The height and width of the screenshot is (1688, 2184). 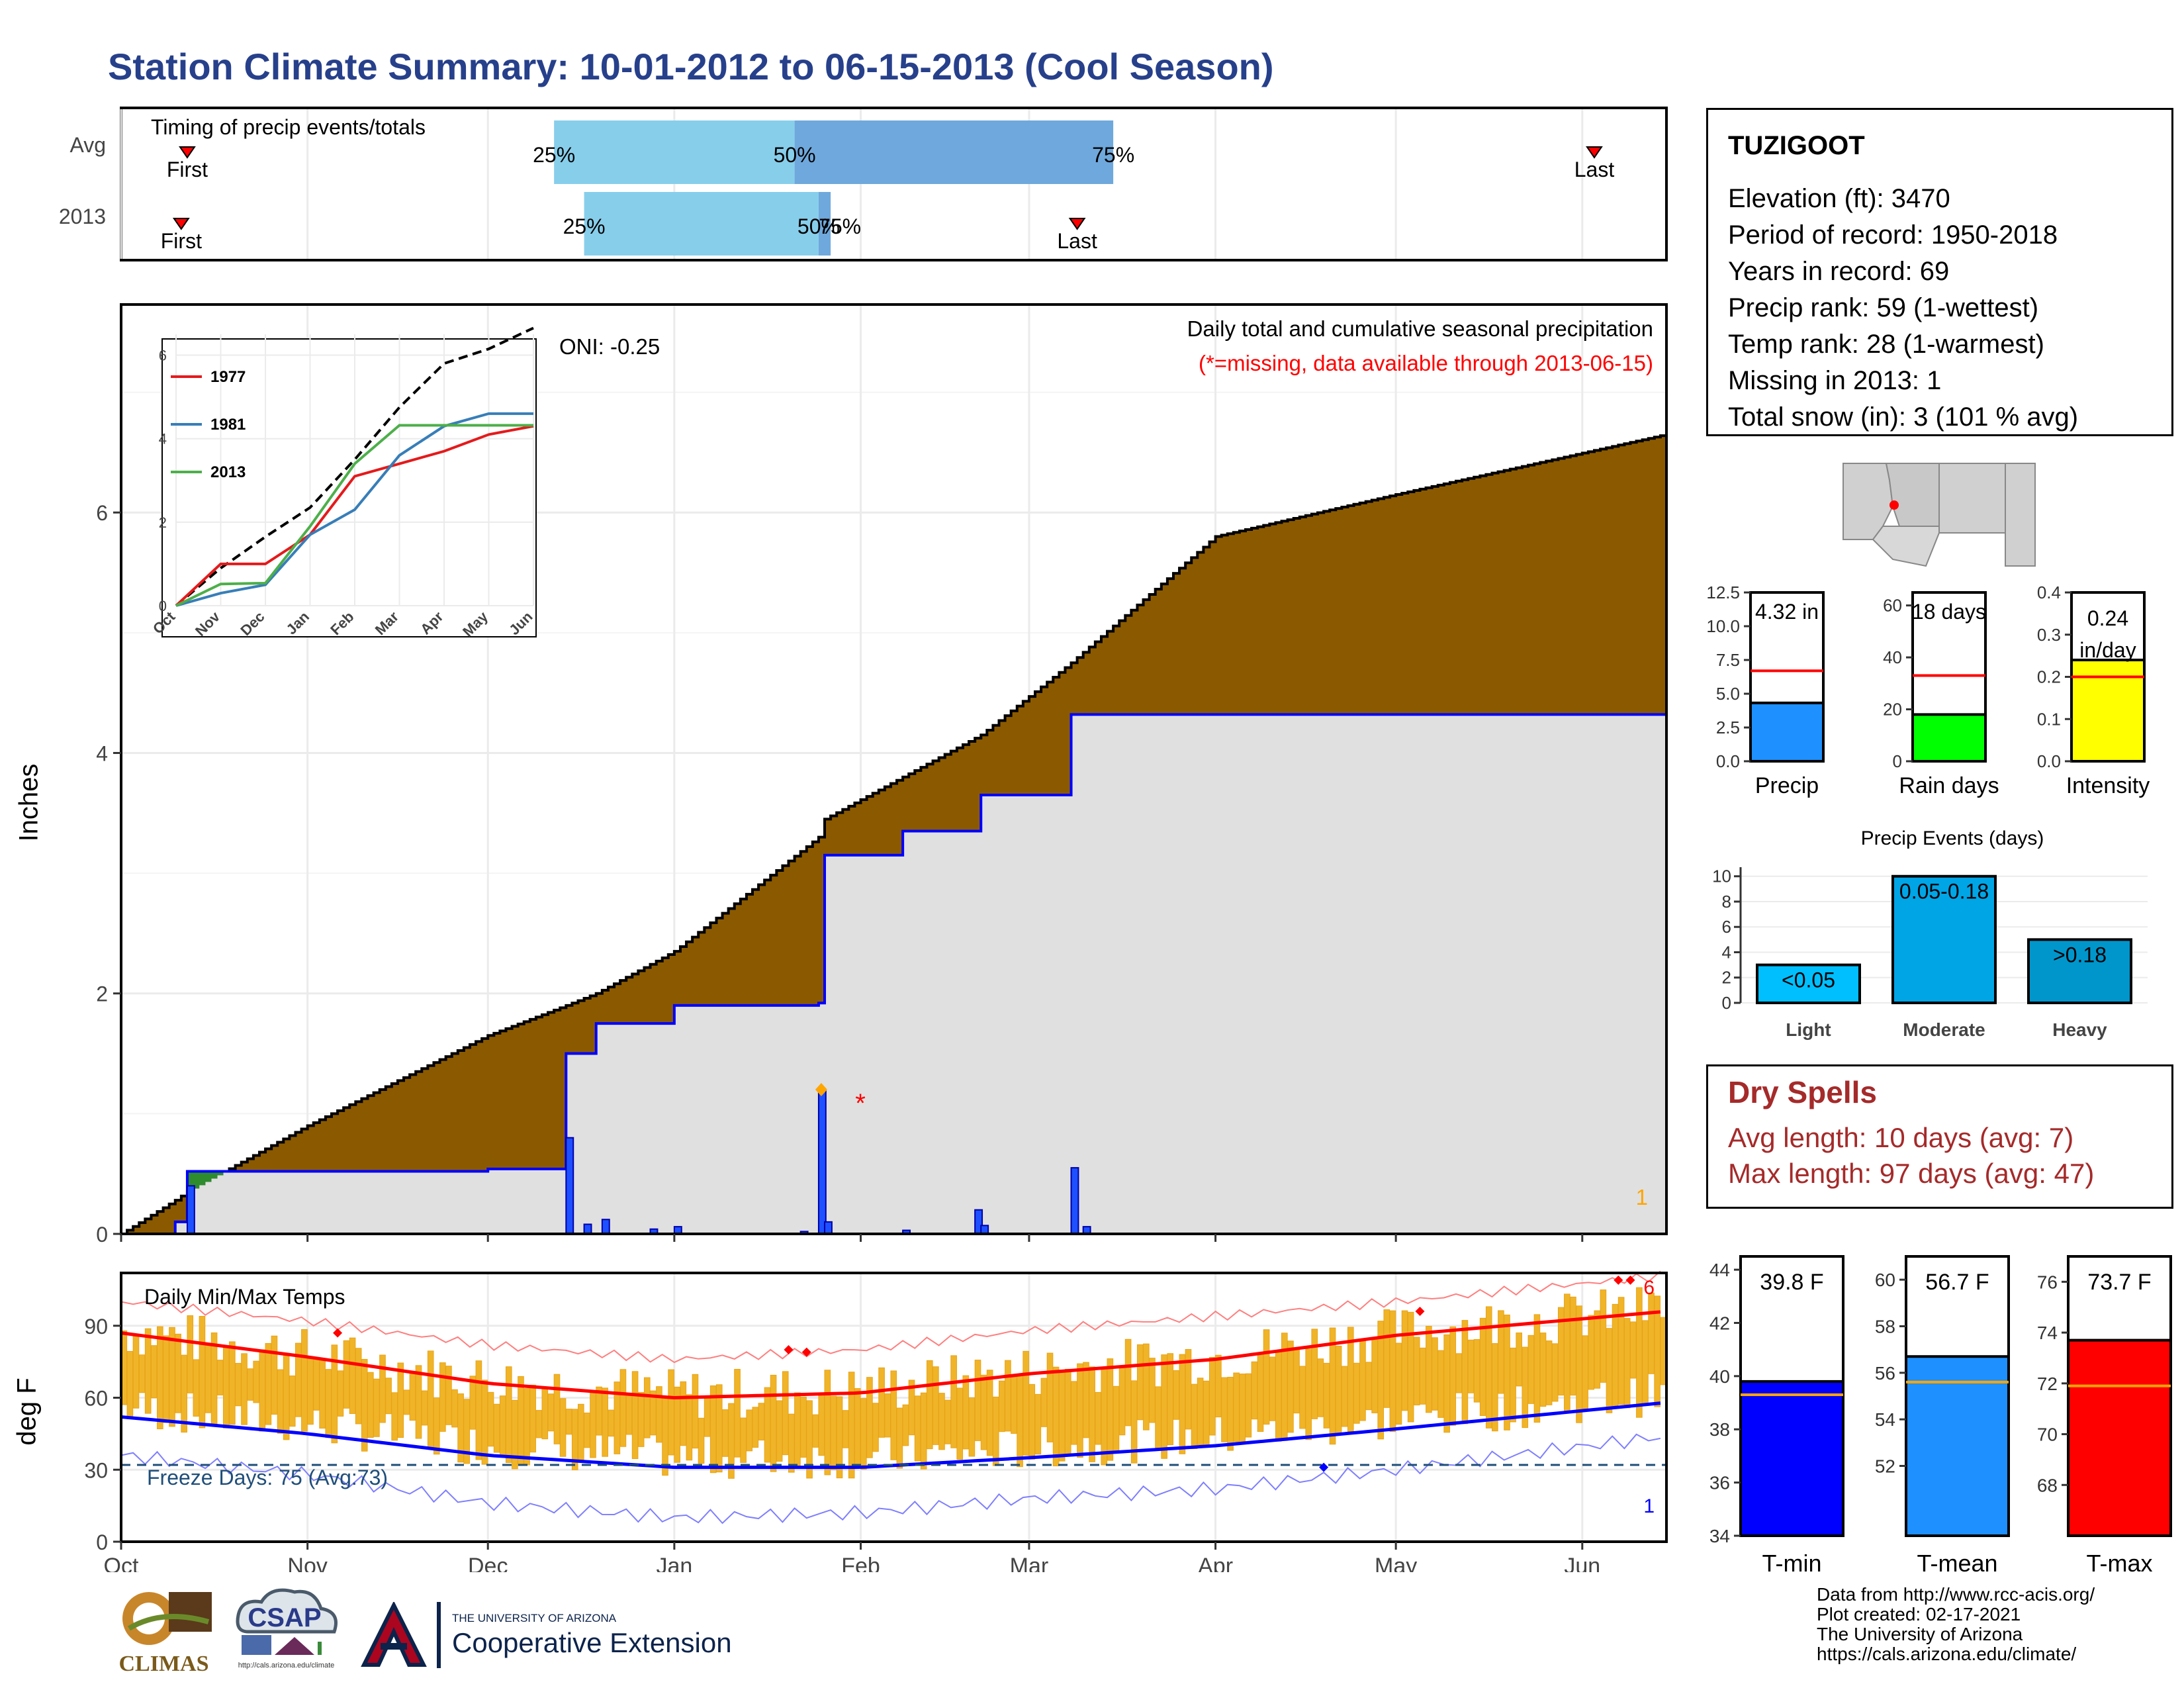 What do you see at coordinates (82, 216) in the screenshot?
I see `timing-row-2013-label: 2013` at bounding box center [82, 216].